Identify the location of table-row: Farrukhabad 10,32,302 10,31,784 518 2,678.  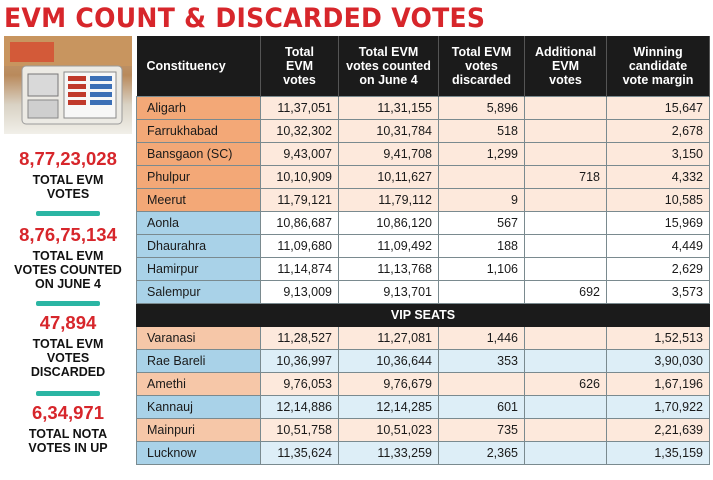
(423, 130).